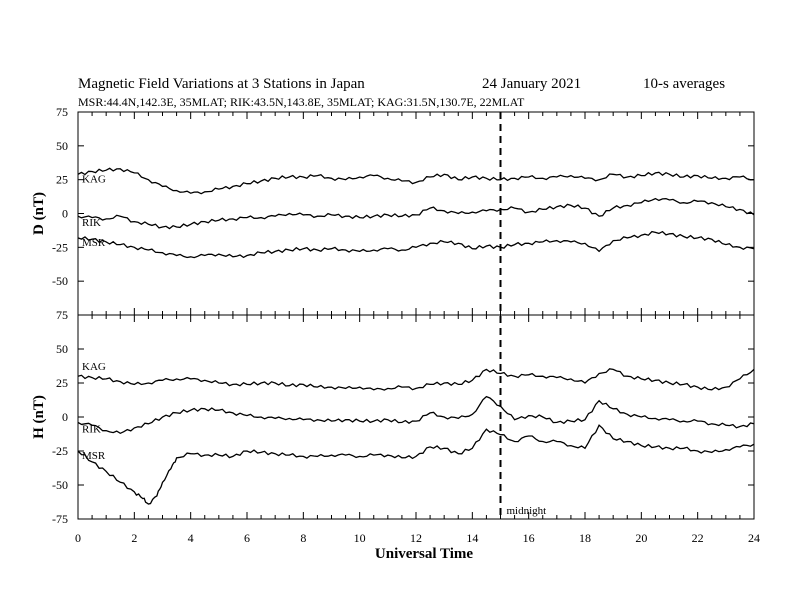 The width and height of the screenshot is (792, 612). Describe the element at coordinates (62, 349) in the screenshot. I see `y-tick-label-h: 50` at that location.